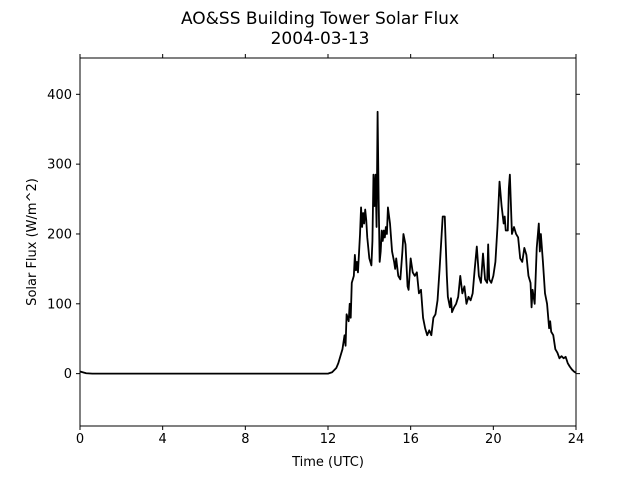  I want to click on chart-subtitle: 2004-03-13, so click(320, 39).